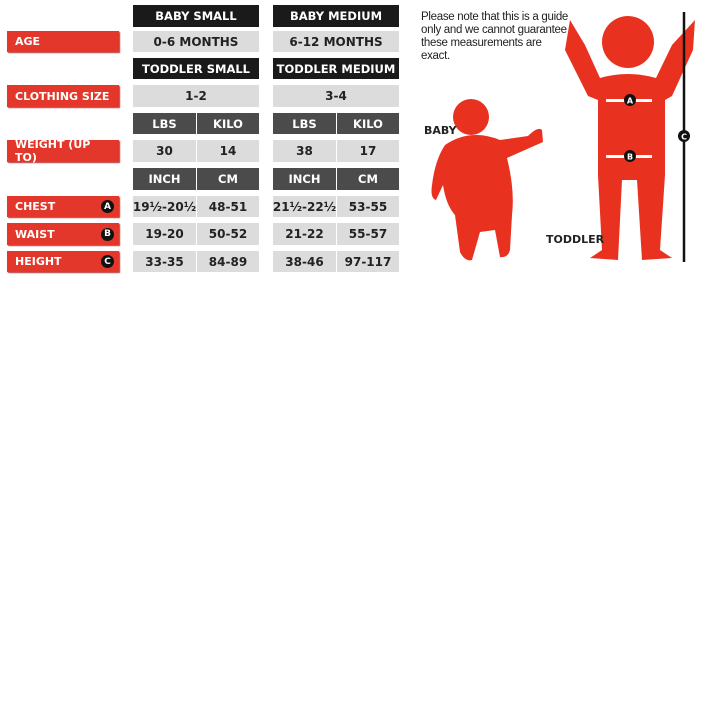  I want to click on chest-cell: 48-51, so click(228, 206).